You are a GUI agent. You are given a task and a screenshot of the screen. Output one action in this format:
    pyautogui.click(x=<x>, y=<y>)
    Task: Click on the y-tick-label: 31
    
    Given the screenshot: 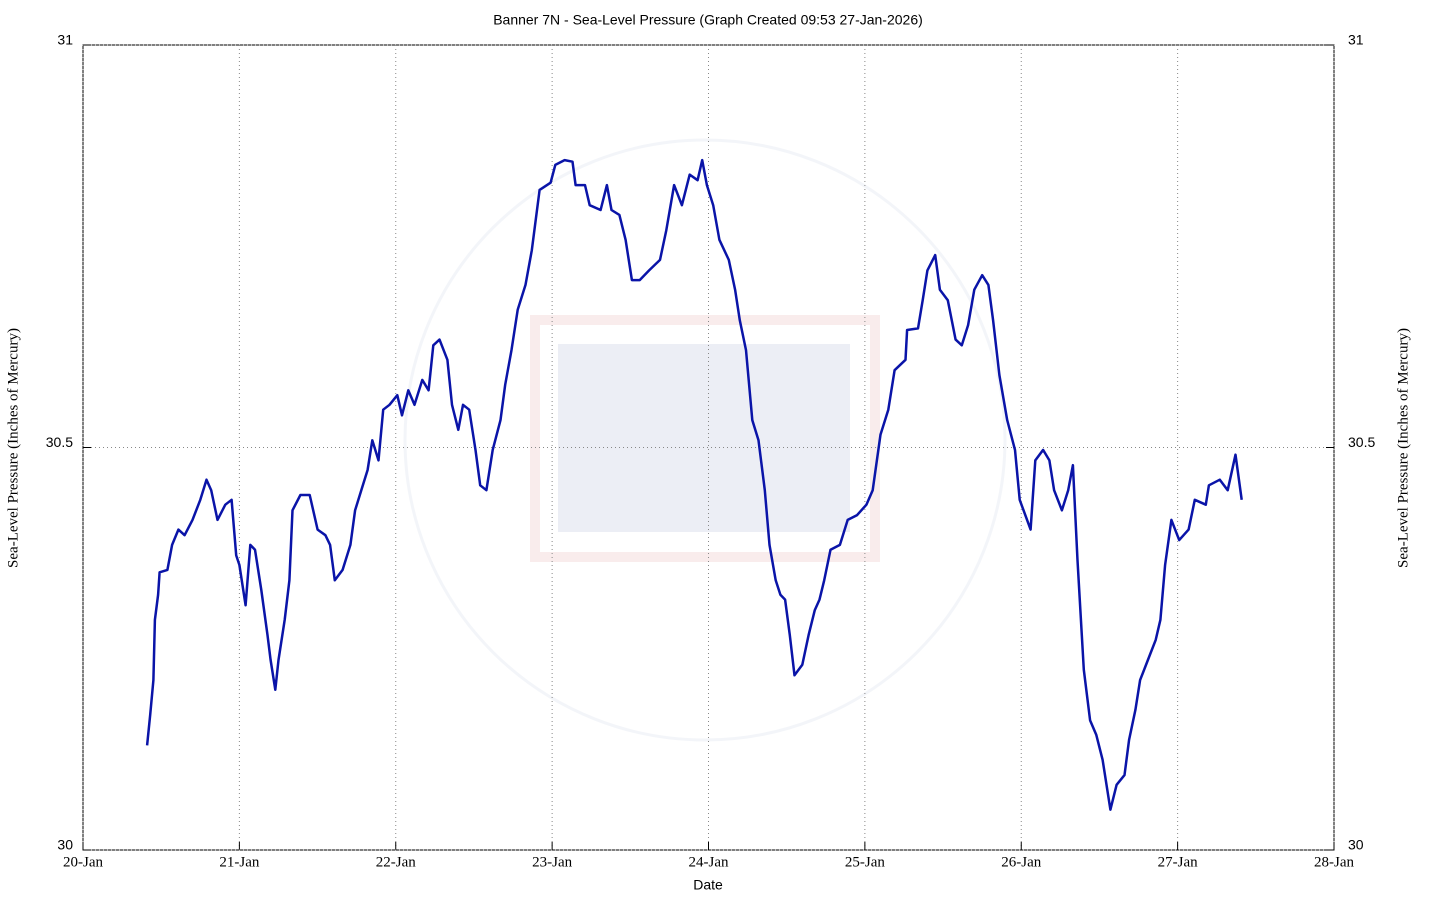 What is the action you would take?
    pyautogui.click(x=65, y=40)
    